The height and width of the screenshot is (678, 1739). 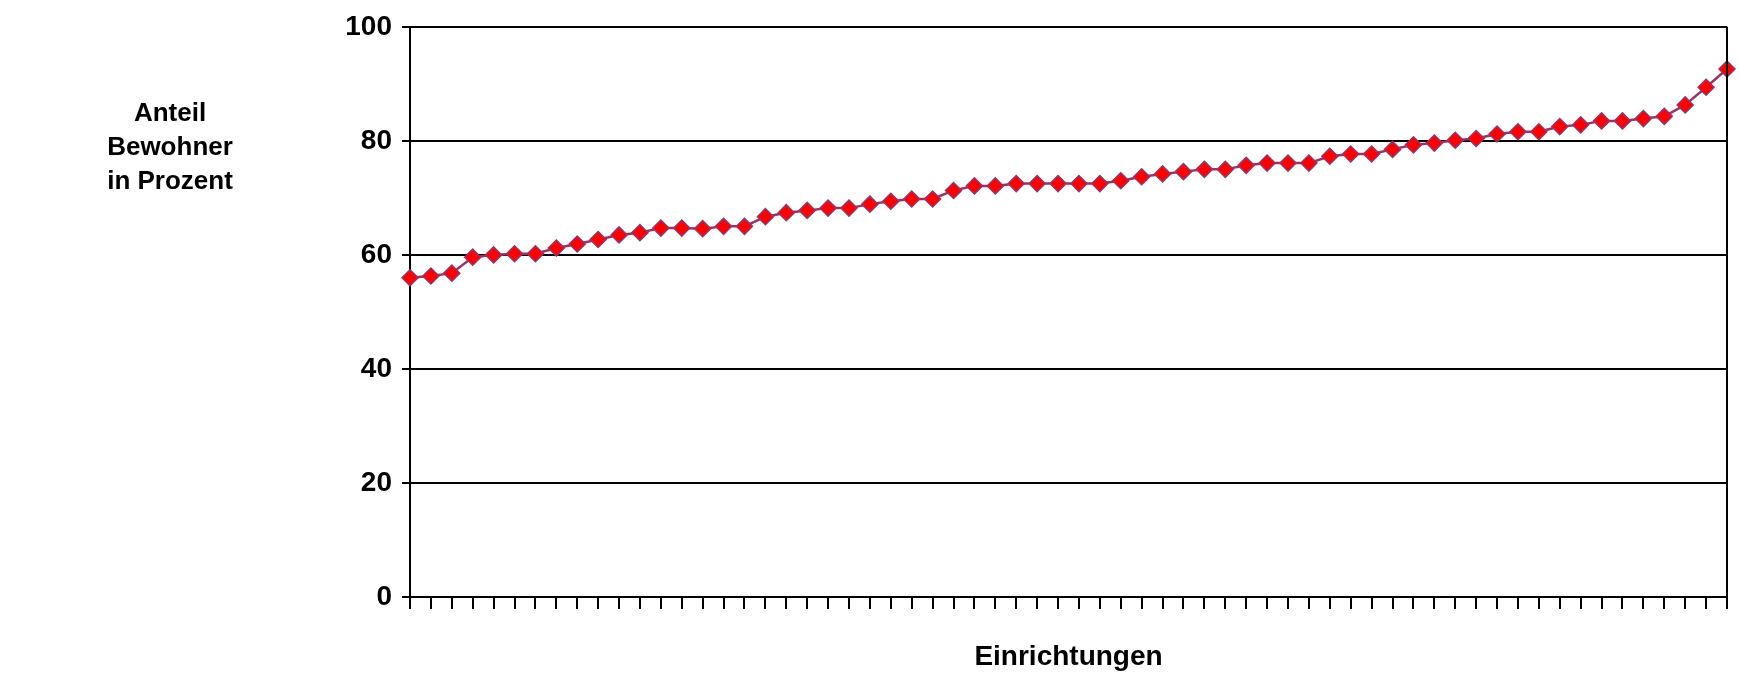 I want to click on y-tick-label: 60, so click(x=376, y=253).